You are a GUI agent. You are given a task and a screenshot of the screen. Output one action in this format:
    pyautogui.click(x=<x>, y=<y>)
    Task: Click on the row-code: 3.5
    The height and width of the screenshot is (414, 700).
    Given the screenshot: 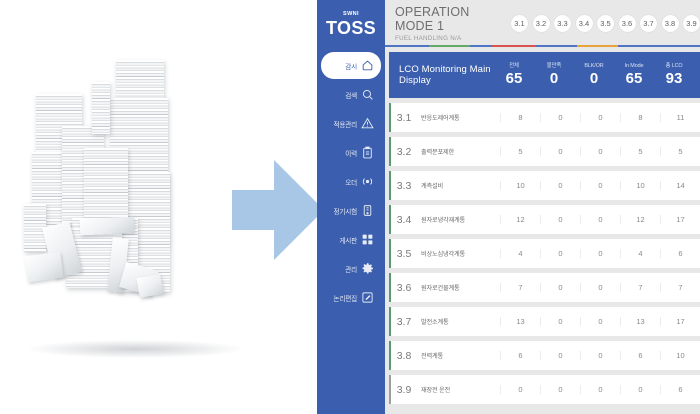 What is the action you would take?
    pyautogui.click(x=404, y=253)
    